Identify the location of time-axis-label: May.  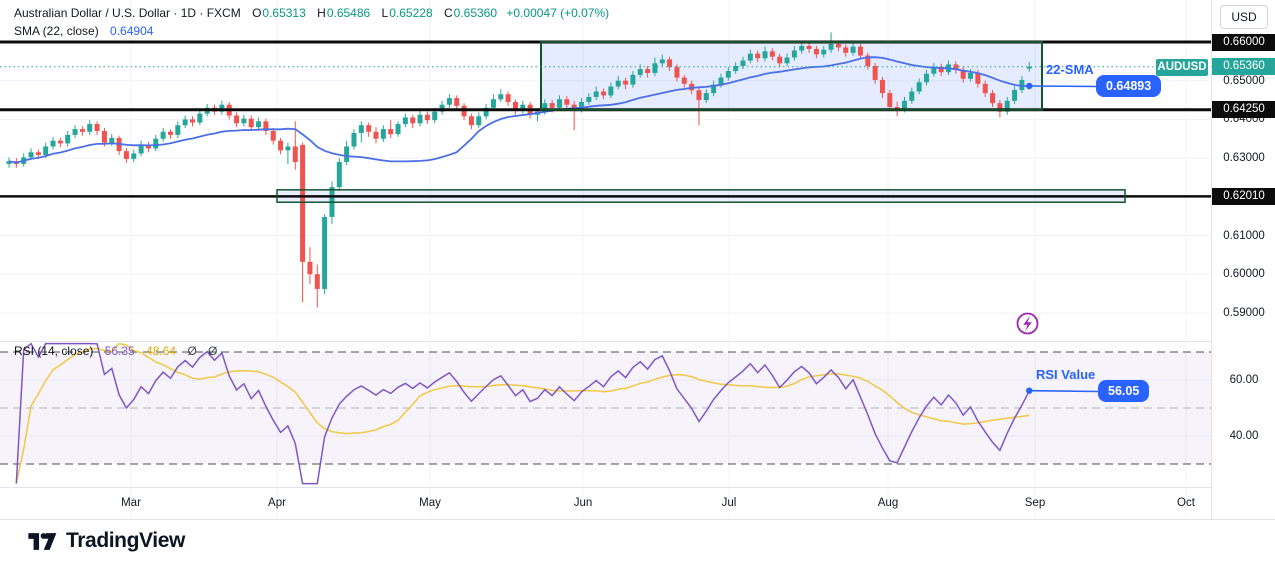
(430, 503).